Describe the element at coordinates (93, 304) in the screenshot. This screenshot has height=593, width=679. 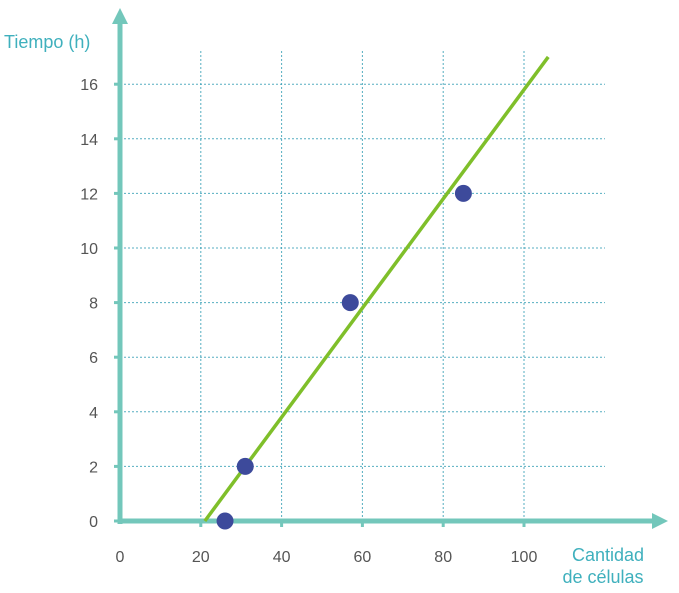
I see `y-tick-label-8: 8` at that location.